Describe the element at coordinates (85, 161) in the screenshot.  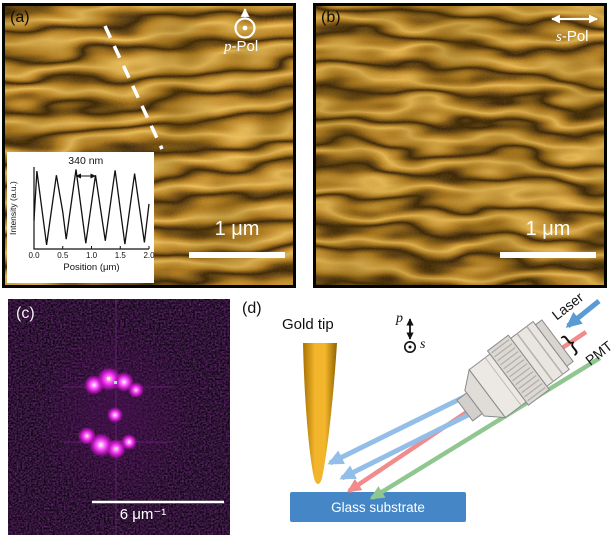
I see `inset-annotation-text: 340 nm` at that location.